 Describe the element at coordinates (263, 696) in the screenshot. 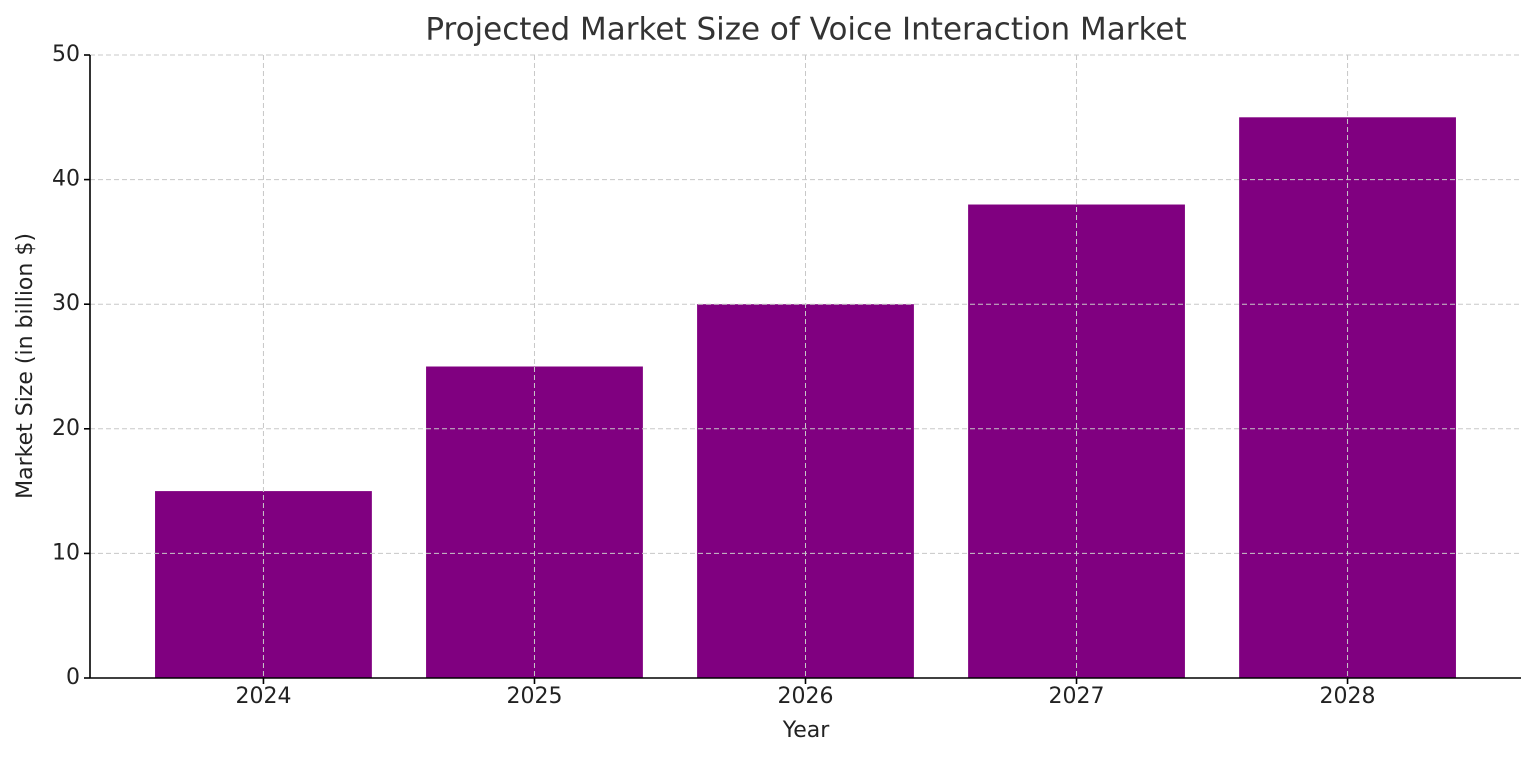

I see `x-tick-label: 2024` at that location.